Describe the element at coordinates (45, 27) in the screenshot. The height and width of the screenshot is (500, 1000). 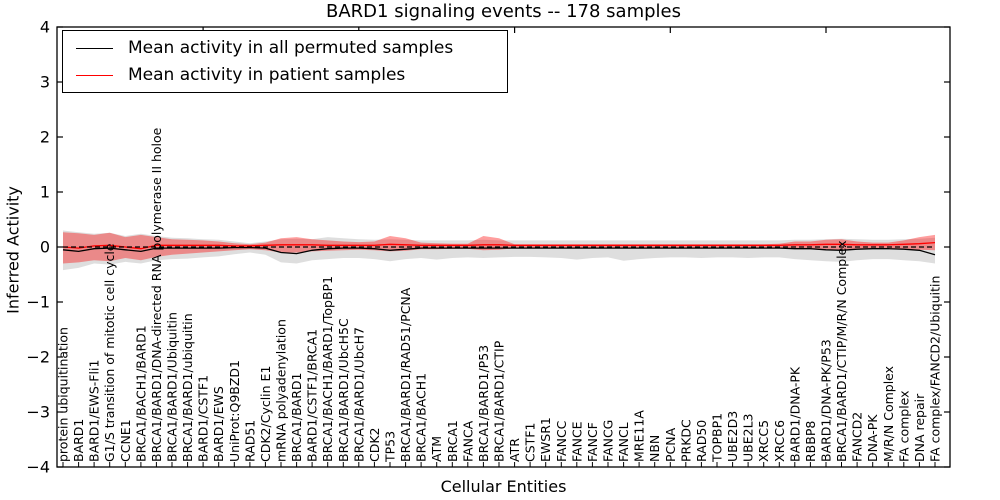
I see `svg-text: 4` at that location.